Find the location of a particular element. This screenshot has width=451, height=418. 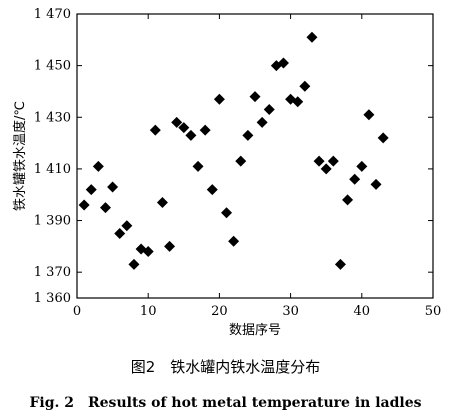

y-tick-label: 1 370 is located at coordinates (52, 272).